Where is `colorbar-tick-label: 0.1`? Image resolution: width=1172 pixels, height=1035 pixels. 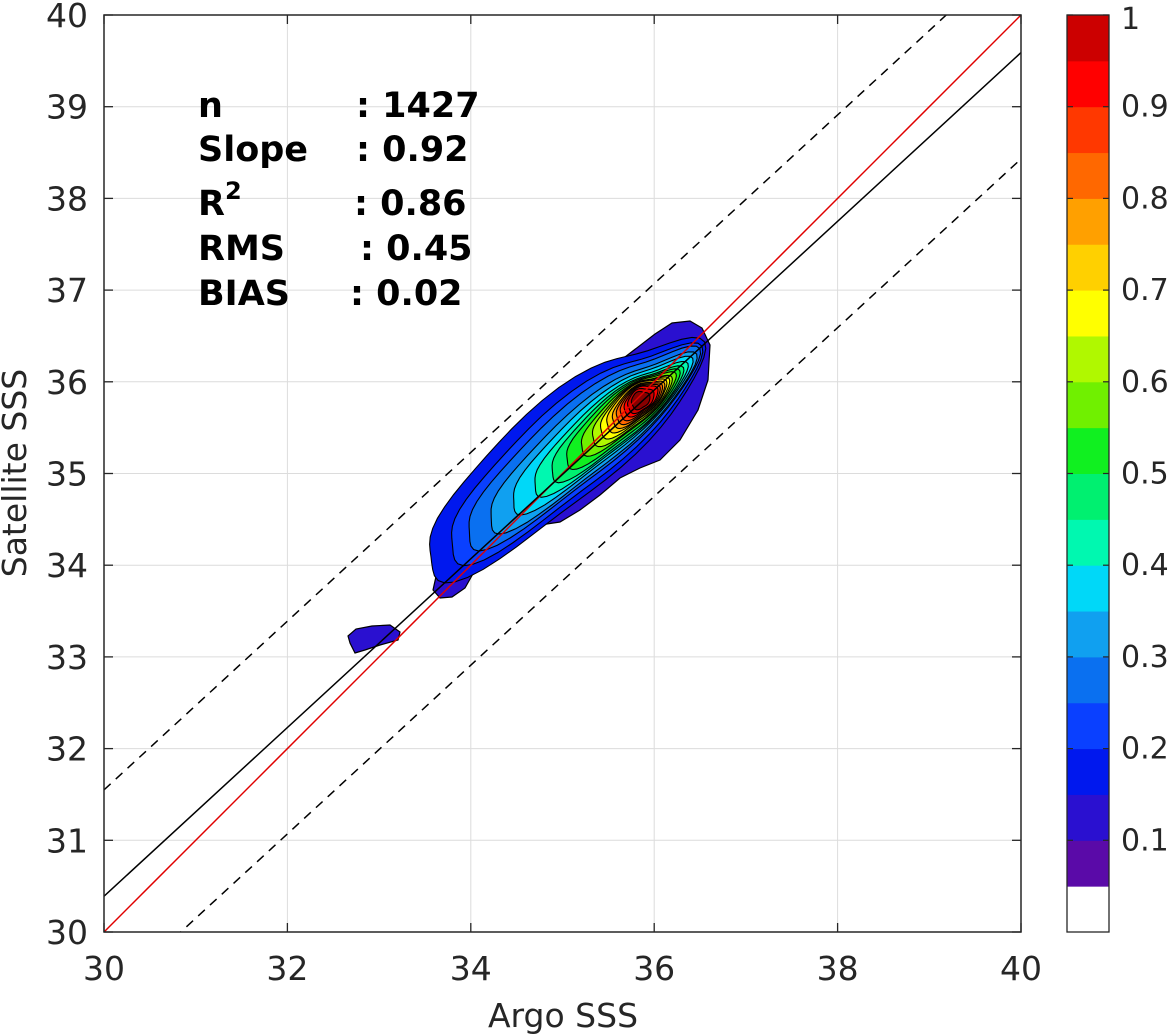
colorbar-tick-label: 0.1 is located at coordinates (1145, 840).